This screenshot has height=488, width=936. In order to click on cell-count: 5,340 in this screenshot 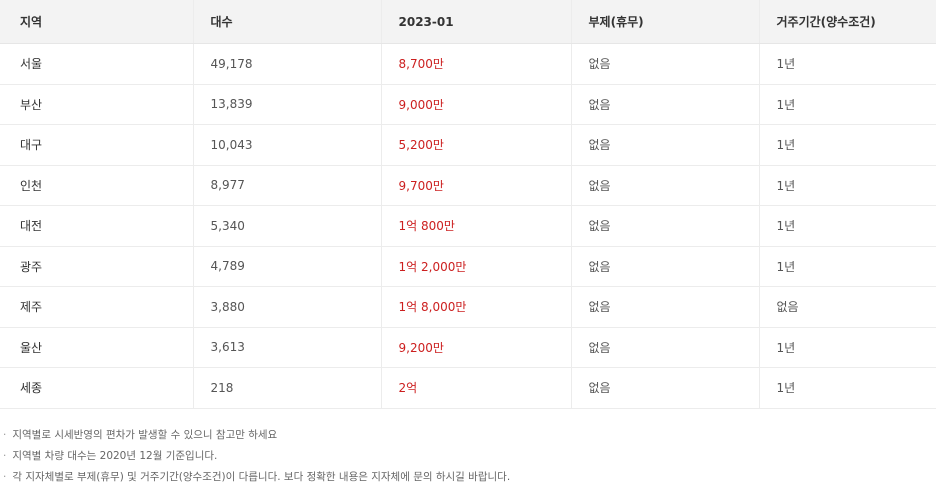, I will do `click(287, 226)`.